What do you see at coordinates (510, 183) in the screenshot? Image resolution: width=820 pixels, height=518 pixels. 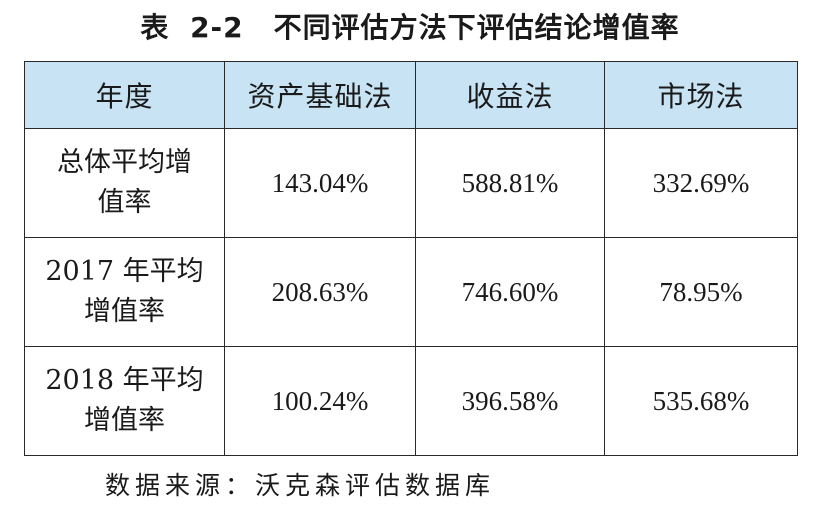 I see `cell-income: 588.81%` at bounding box center [510, 183].